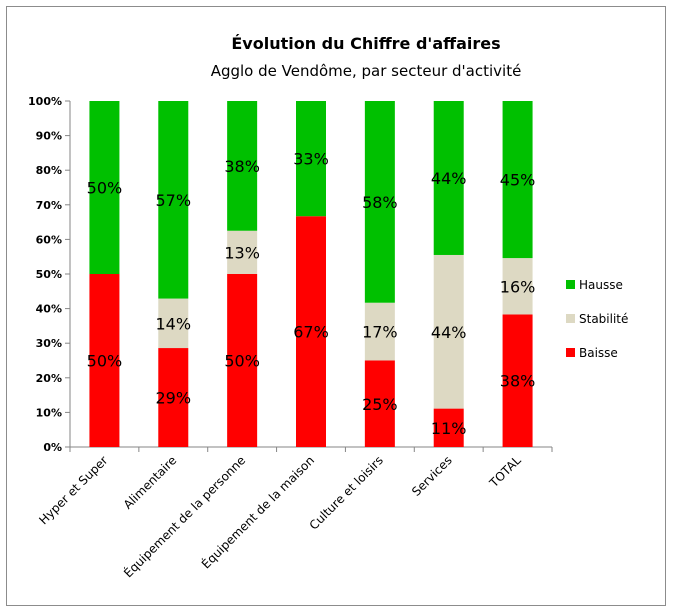 The width and height of the screenshot is (673, 614). I want to click on x-tick-label: Culture et loisirs, so click(346, 492).